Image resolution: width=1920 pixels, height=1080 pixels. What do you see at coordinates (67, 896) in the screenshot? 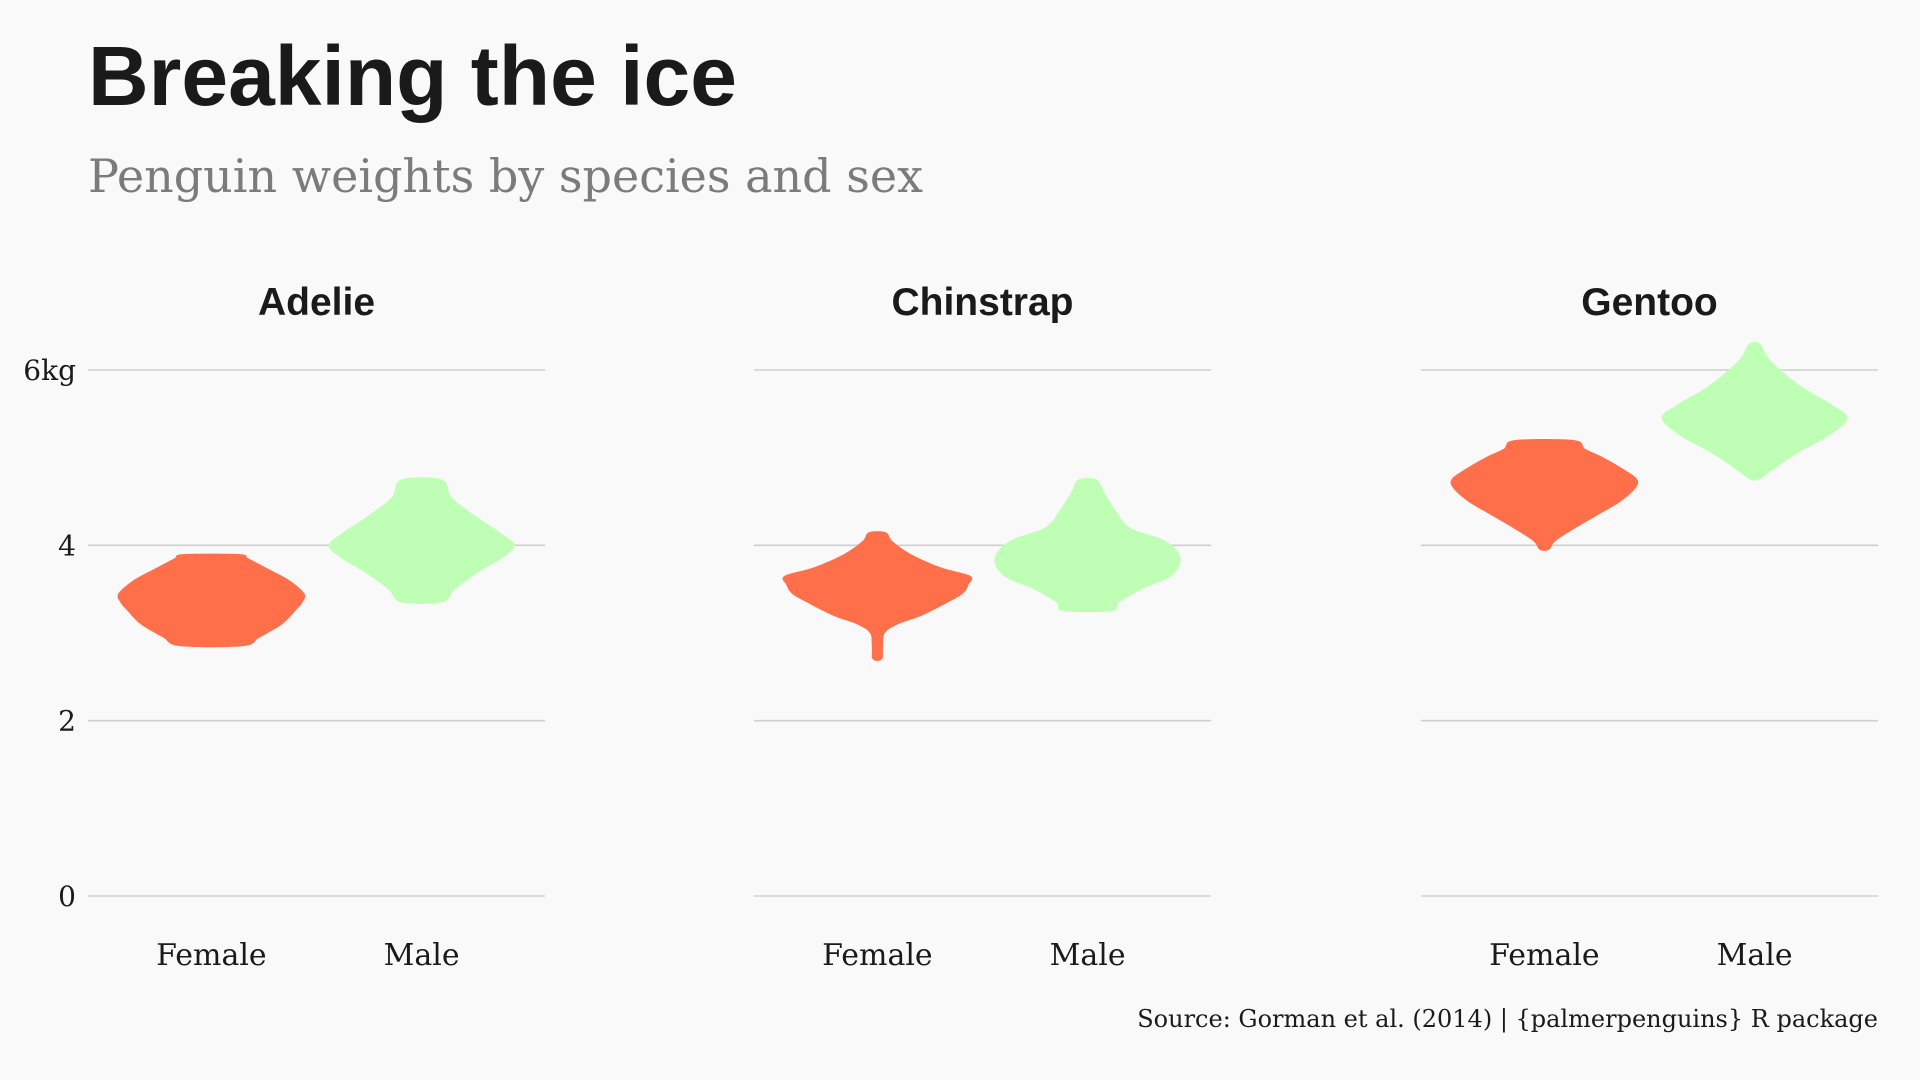
I see `y-tick-label: 0` at bounding box center [67, 896].